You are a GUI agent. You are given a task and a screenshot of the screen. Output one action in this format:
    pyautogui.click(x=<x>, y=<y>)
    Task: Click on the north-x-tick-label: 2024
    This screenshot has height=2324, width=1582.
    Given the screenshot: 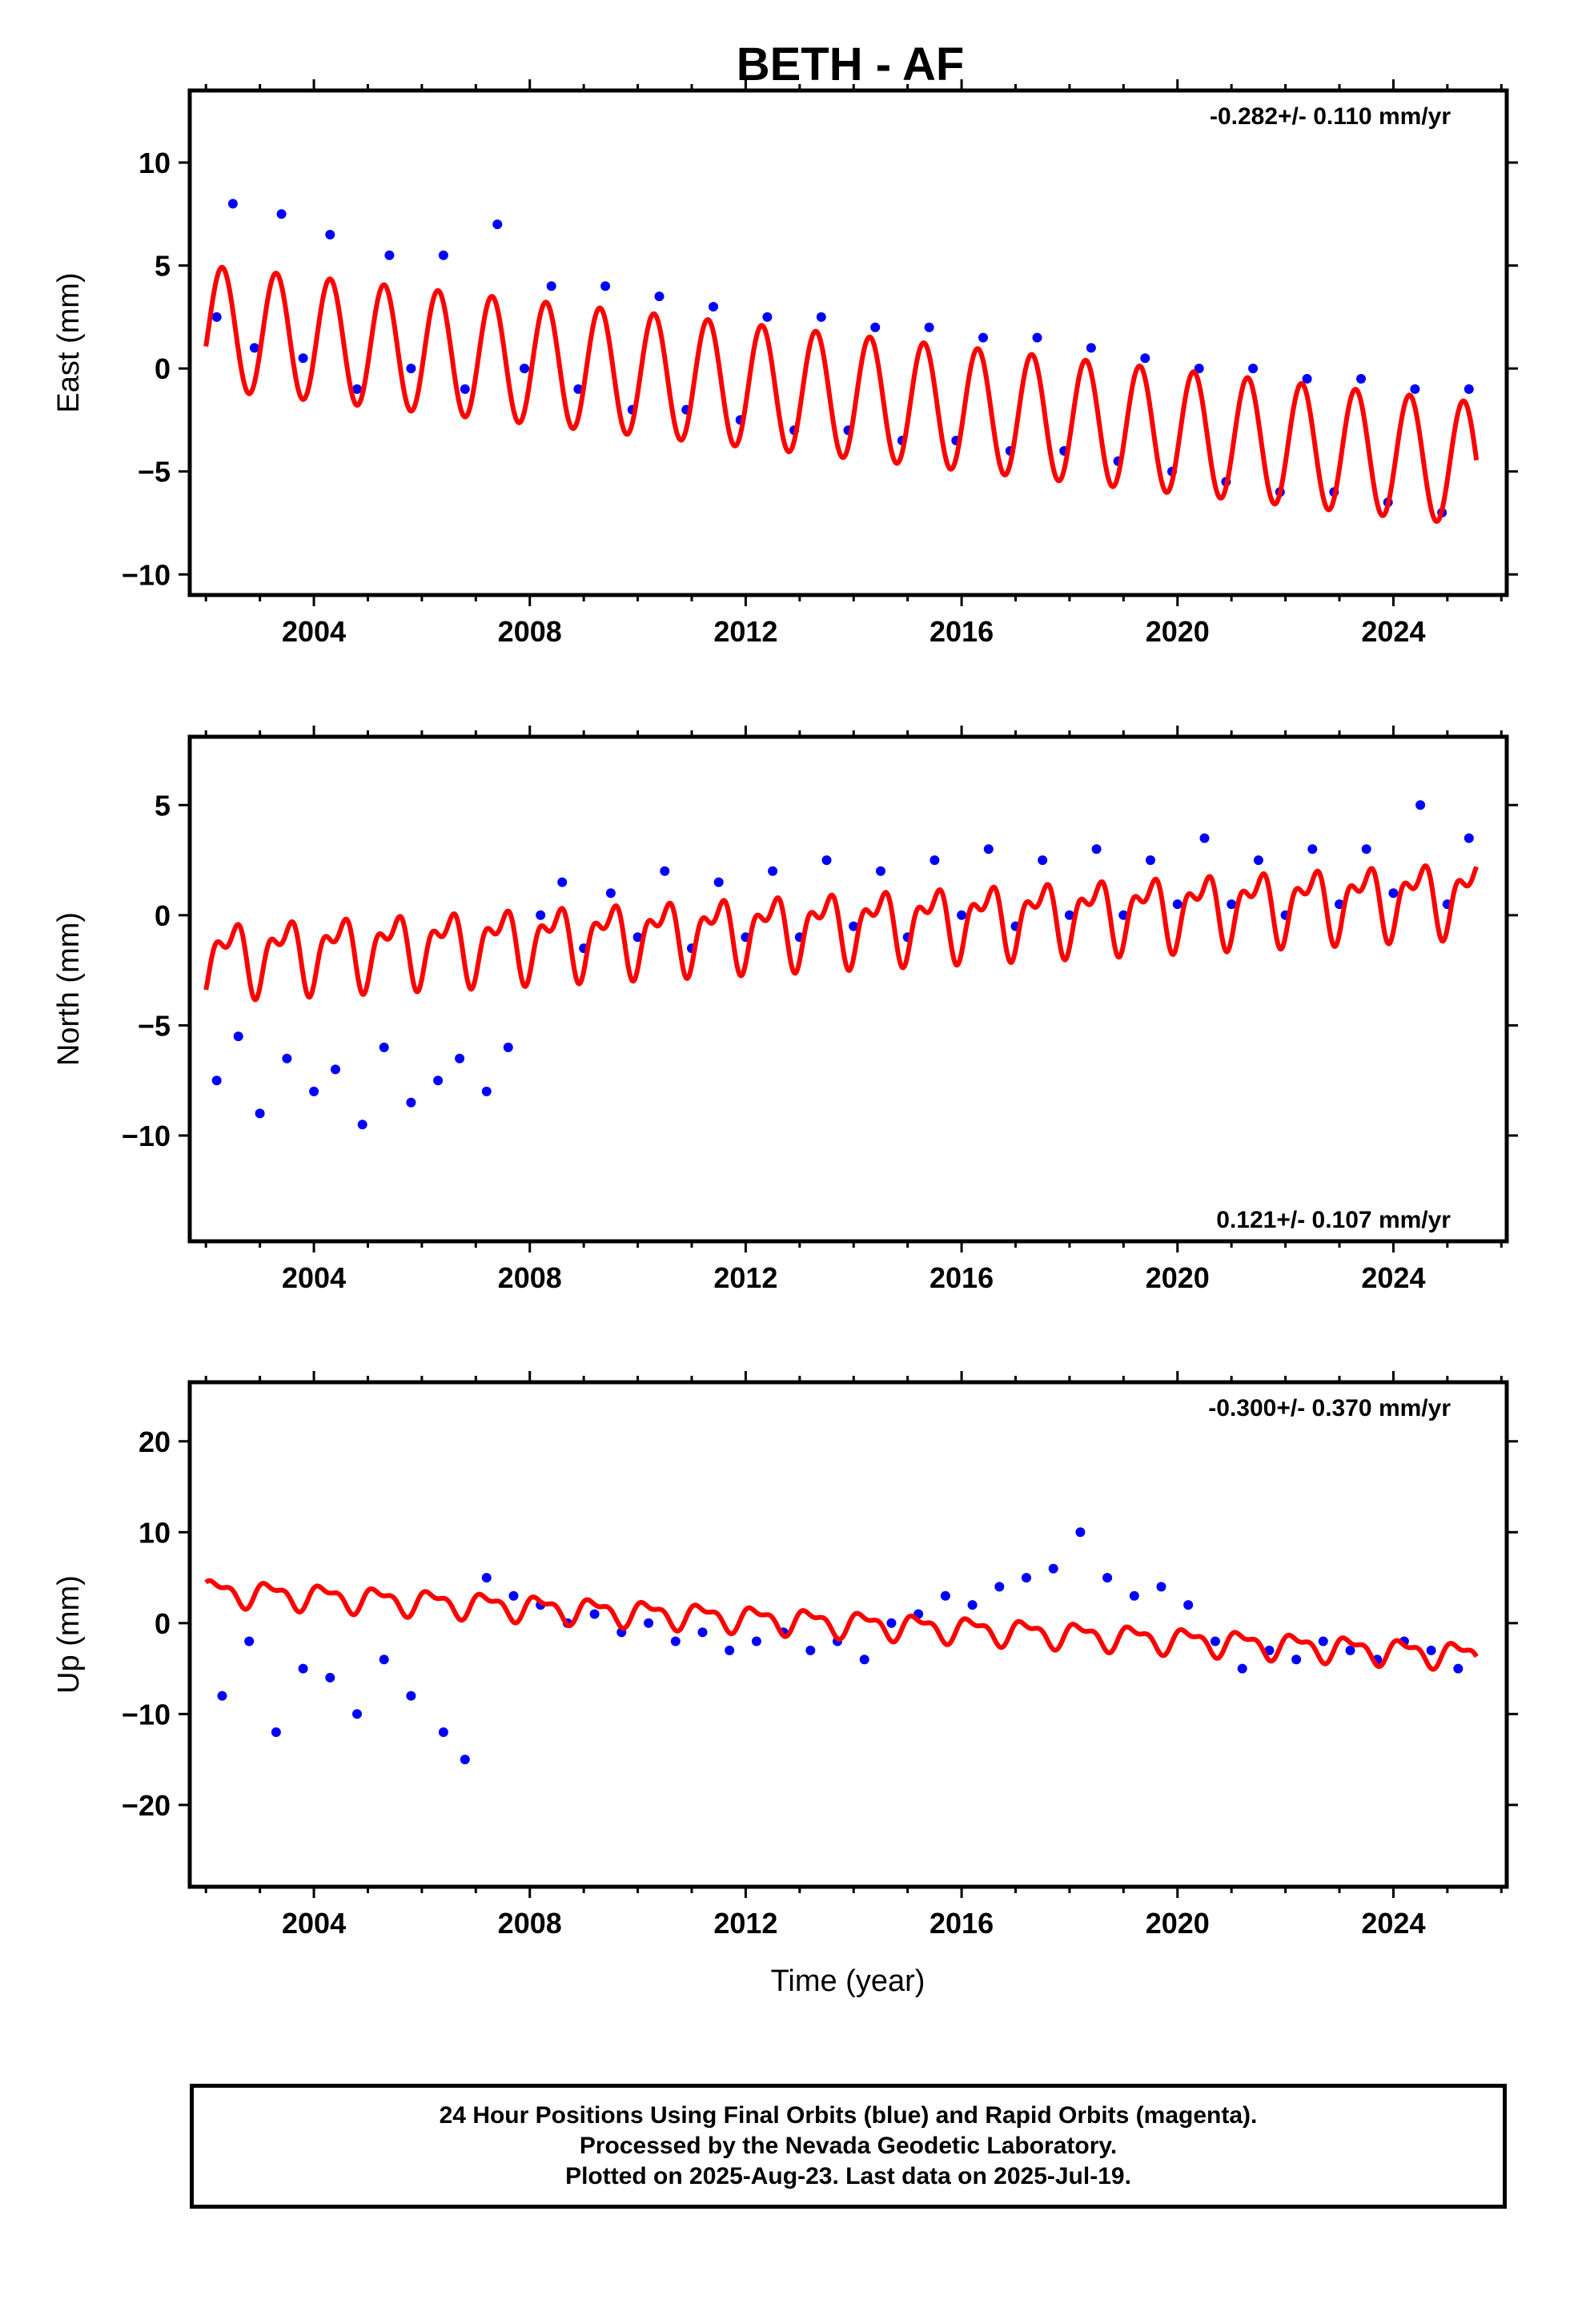 What is the action you would take?
    pyautogui.click(x=1393, y=1277)
    